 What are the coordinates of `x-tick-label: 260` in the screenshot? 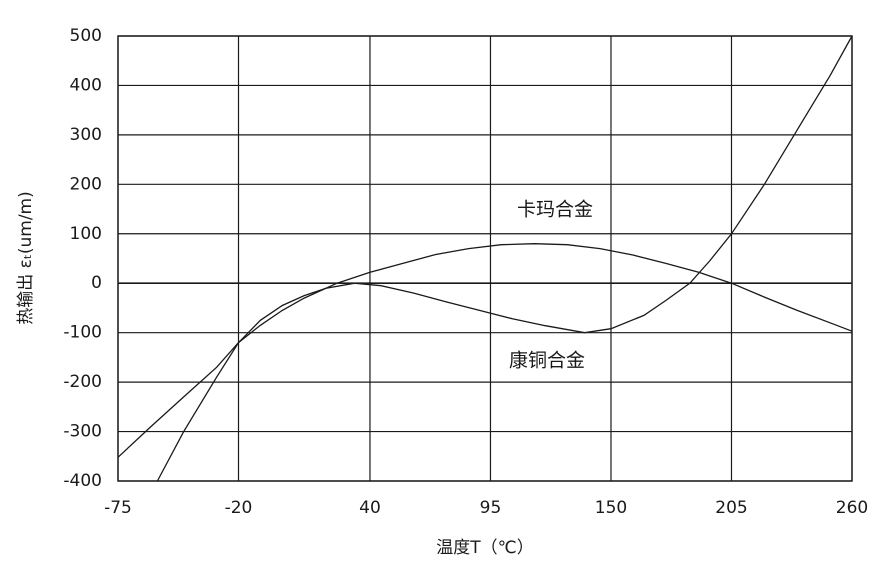 It's located at (852, 508).